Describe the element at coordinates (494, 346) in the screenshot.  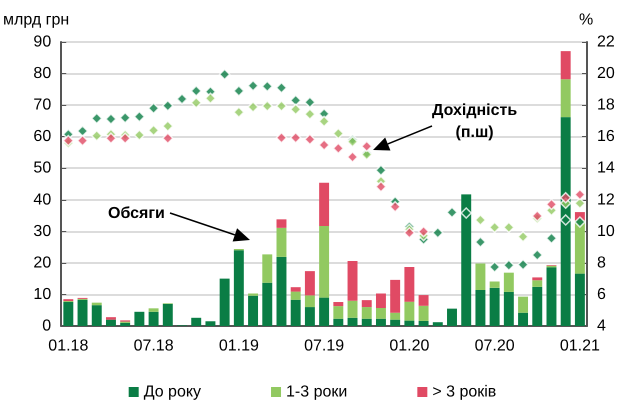
I see `x-tick-label: 07.20` at that location.